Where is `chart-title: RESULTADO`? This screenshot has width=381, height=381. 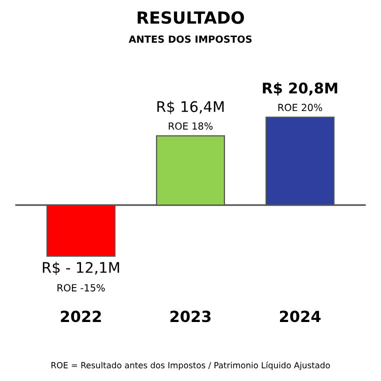 chart-title: RESULTADO is located at coordinates (191, 17).